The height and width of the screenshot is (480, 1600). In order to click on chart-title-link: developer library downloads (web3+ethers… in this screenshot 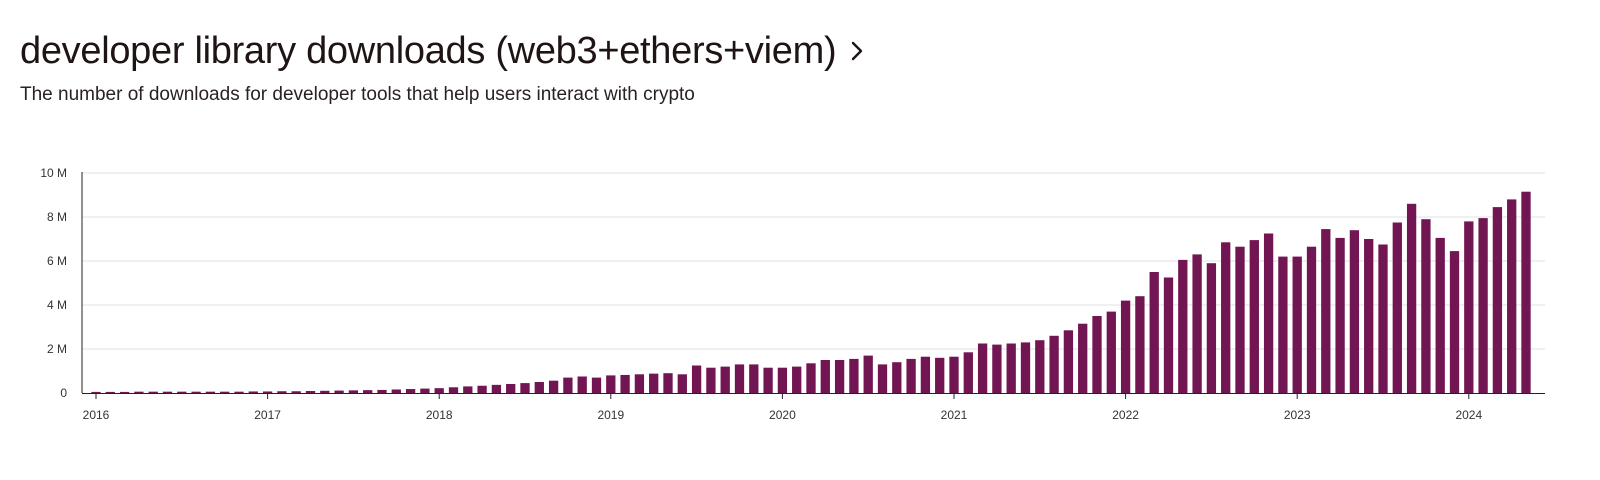, I will do `click(442, 51)`.